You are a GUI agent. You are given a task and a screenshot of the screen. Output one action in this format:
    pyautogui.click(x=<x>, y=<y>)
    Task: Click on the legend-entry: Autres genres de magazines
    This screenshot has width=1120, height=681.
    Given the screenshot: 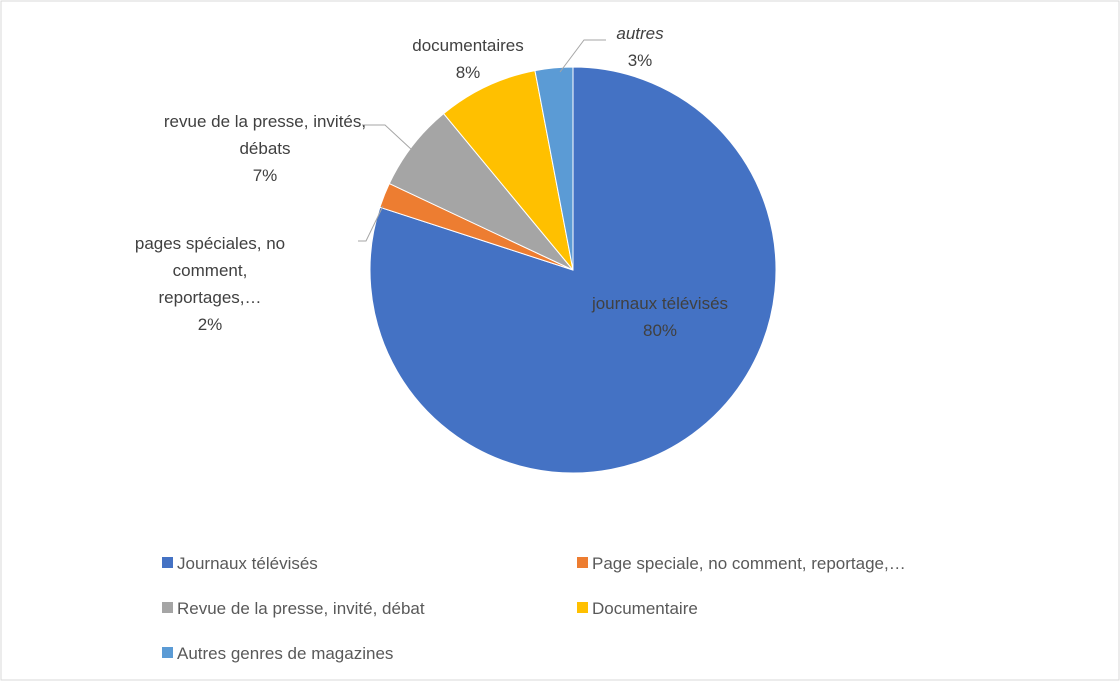 What is the action you would take?
    pyautogui.click(x=277, y=654)
    